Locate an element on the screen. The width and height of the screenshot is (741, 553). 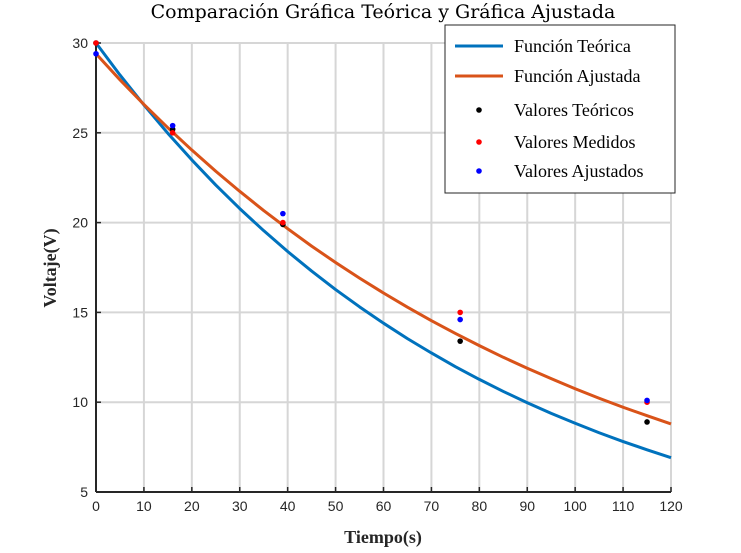
x-tick-label: 80 is located at coordinates (480, 506).